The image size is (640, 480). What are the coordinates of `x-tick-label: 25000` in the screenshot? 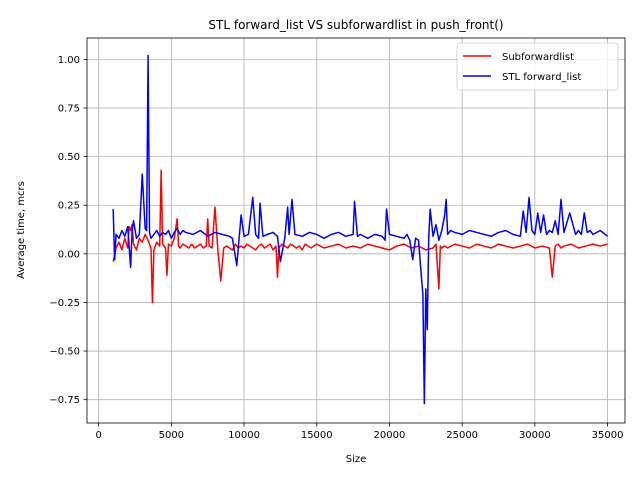 It's located at (462, 435).